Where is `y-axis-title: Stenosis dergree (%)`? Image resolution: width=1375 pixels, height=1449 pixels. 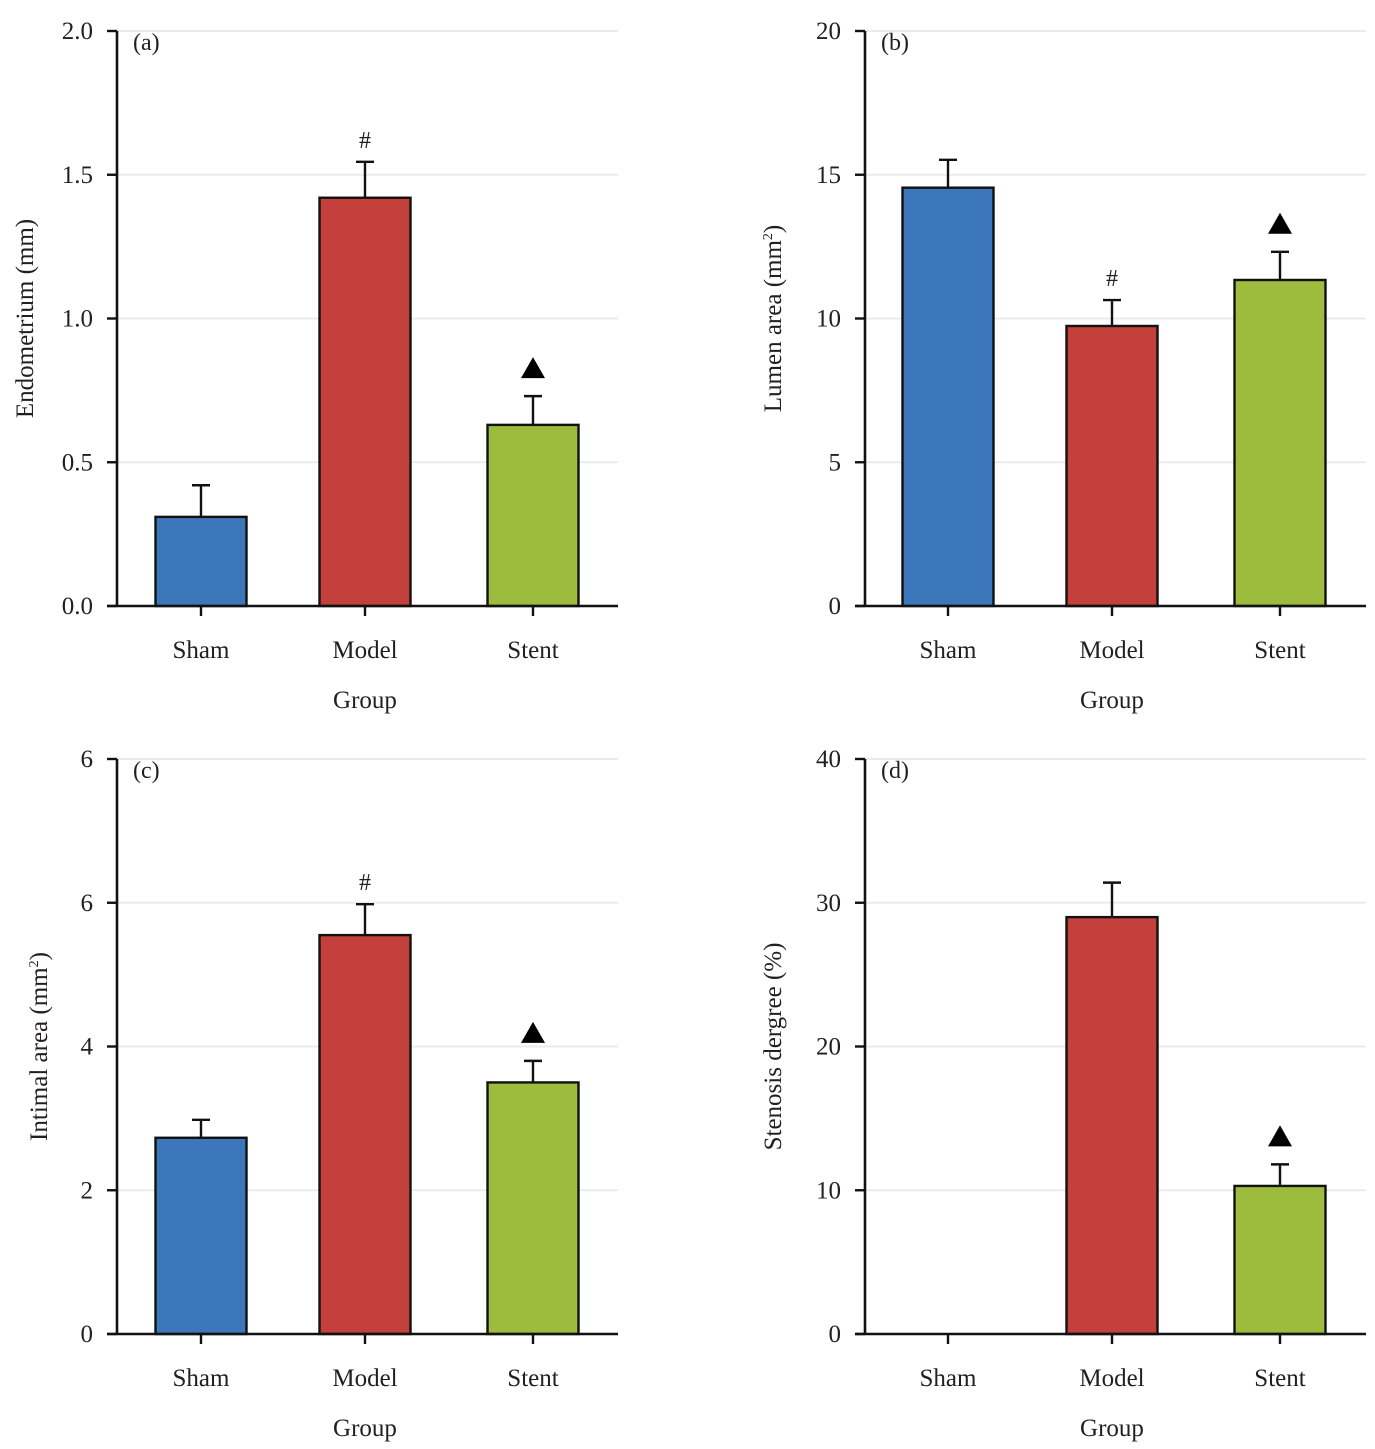
y-axis-title: Stenosis dergree (%) is located at coordinates (773, 1047).